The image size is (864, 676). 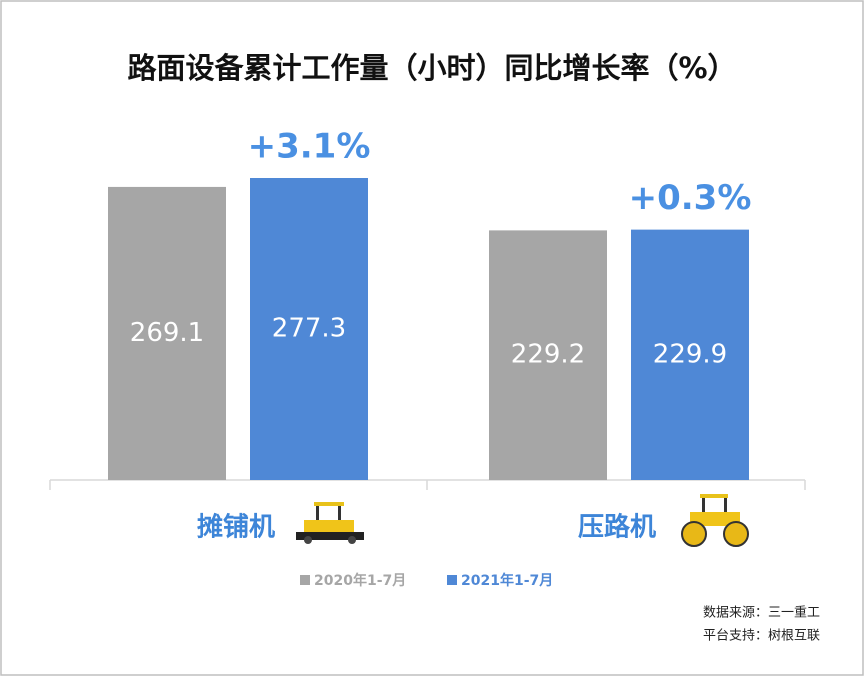 What do you see at coordinates (617, 527) in the screenshot?
I see `category-label: 压路机` at bounding box center [617, 527].